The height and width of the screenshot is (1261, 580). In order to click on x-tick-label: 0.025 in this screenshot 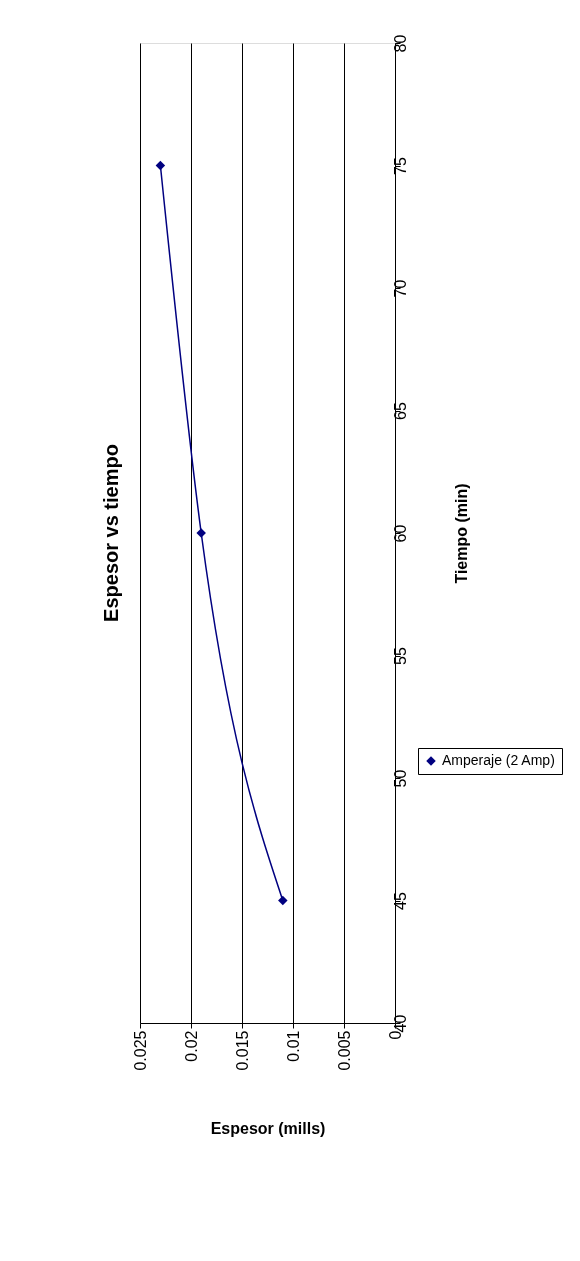, I will do `click(140, 1050)`.